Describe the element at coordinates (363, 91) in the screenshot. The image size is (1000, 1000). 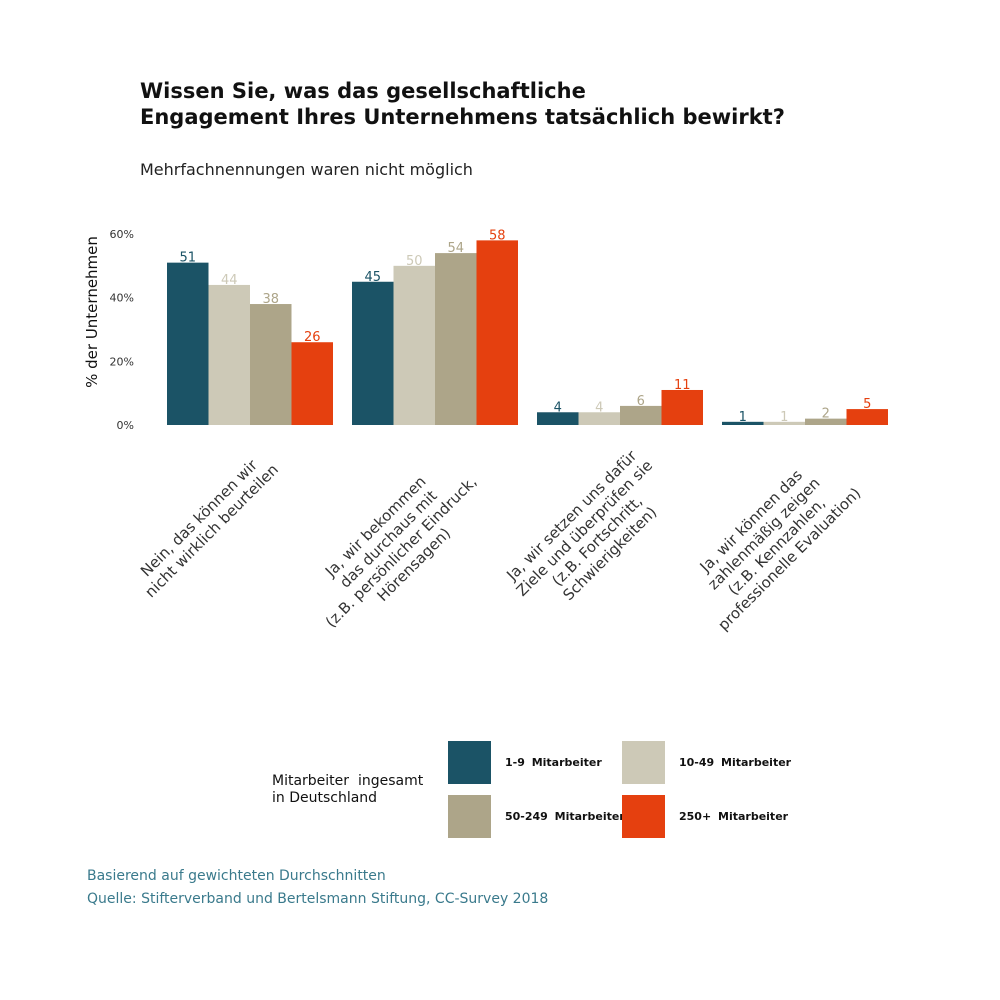
I see `chart-title-line-1: Wissen Sie, was das gesellschaftliche` at that location.